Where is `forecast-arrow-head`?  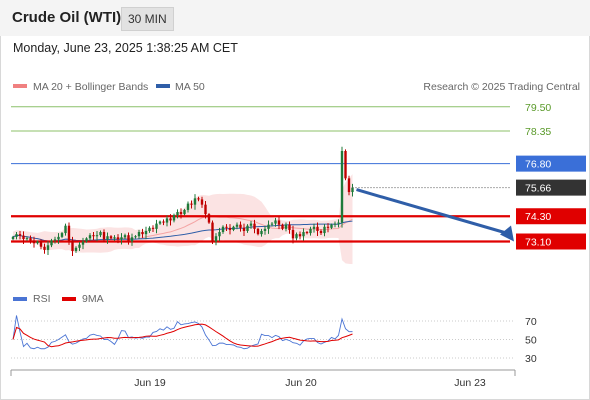 forecast-arrow-head is located at coordinates (507, 233).